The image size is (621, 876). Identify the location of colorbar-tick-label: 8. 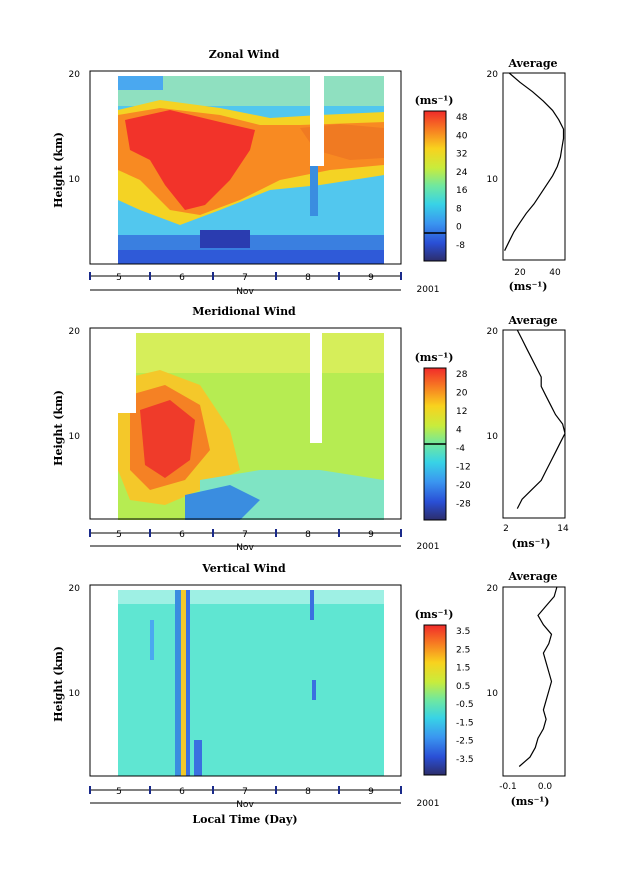
(459, 209).